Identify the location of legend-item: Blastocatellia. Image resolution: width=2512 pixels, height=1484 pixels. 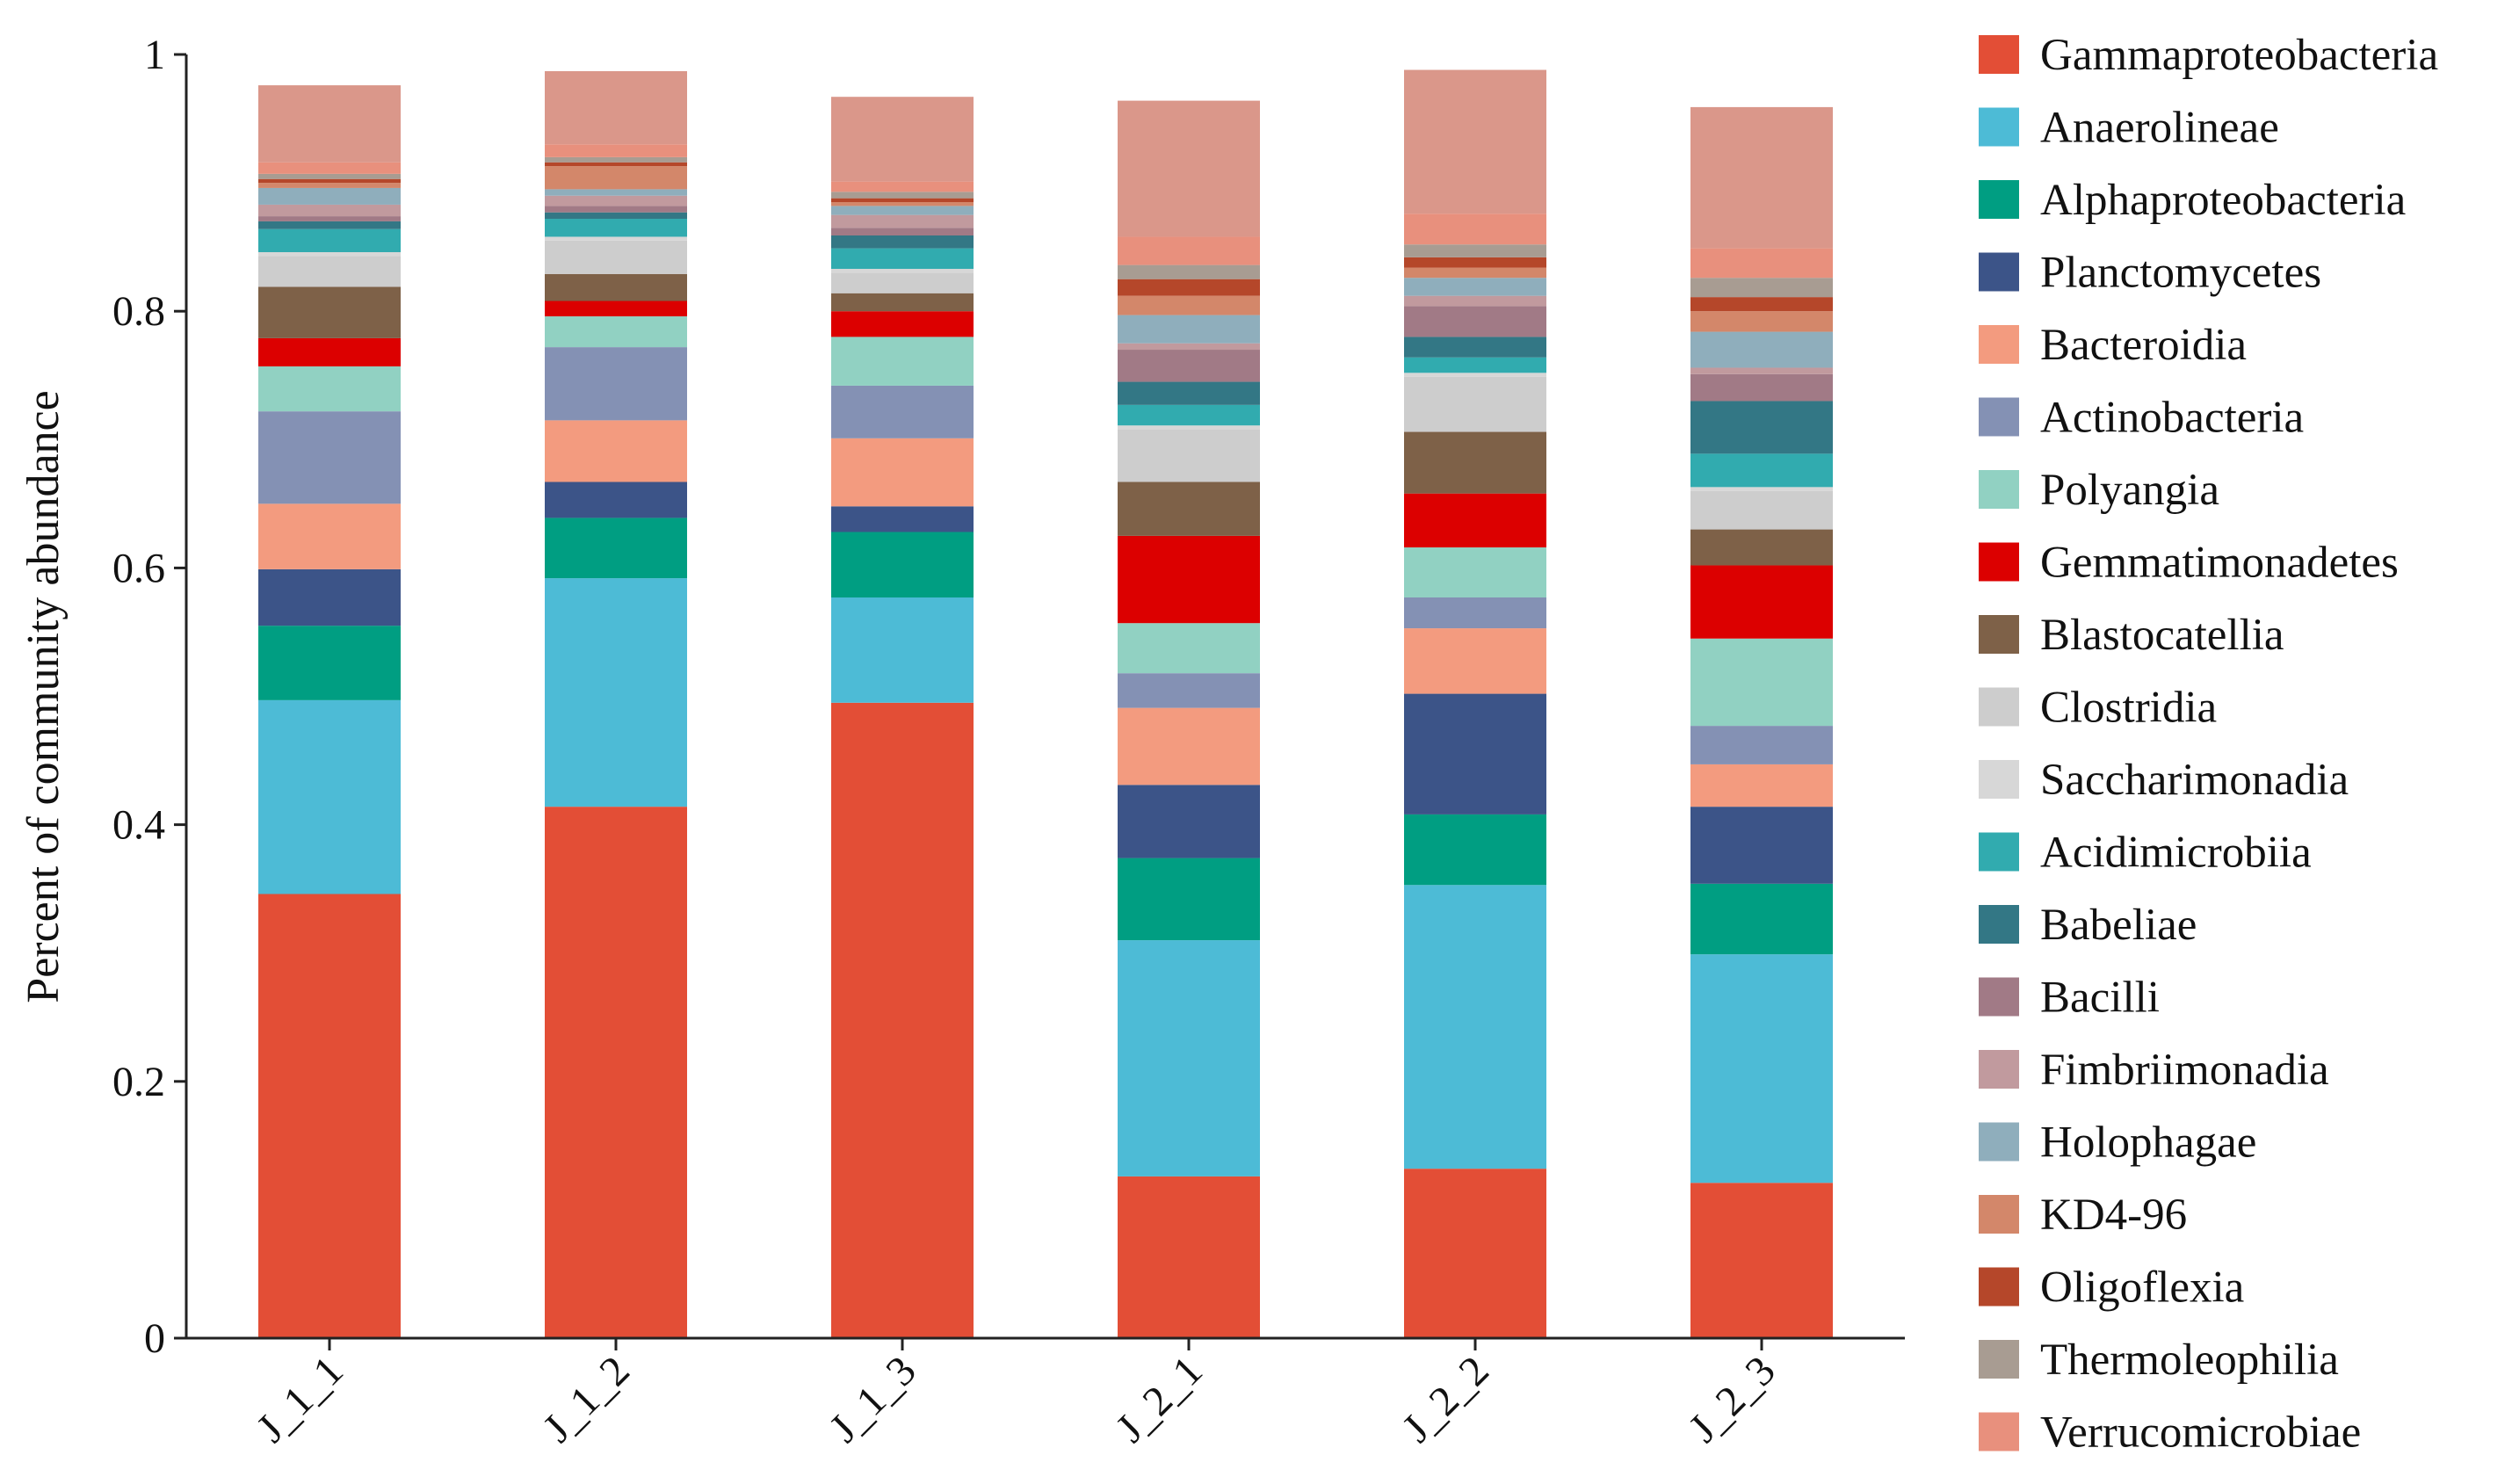
(2132, 636).